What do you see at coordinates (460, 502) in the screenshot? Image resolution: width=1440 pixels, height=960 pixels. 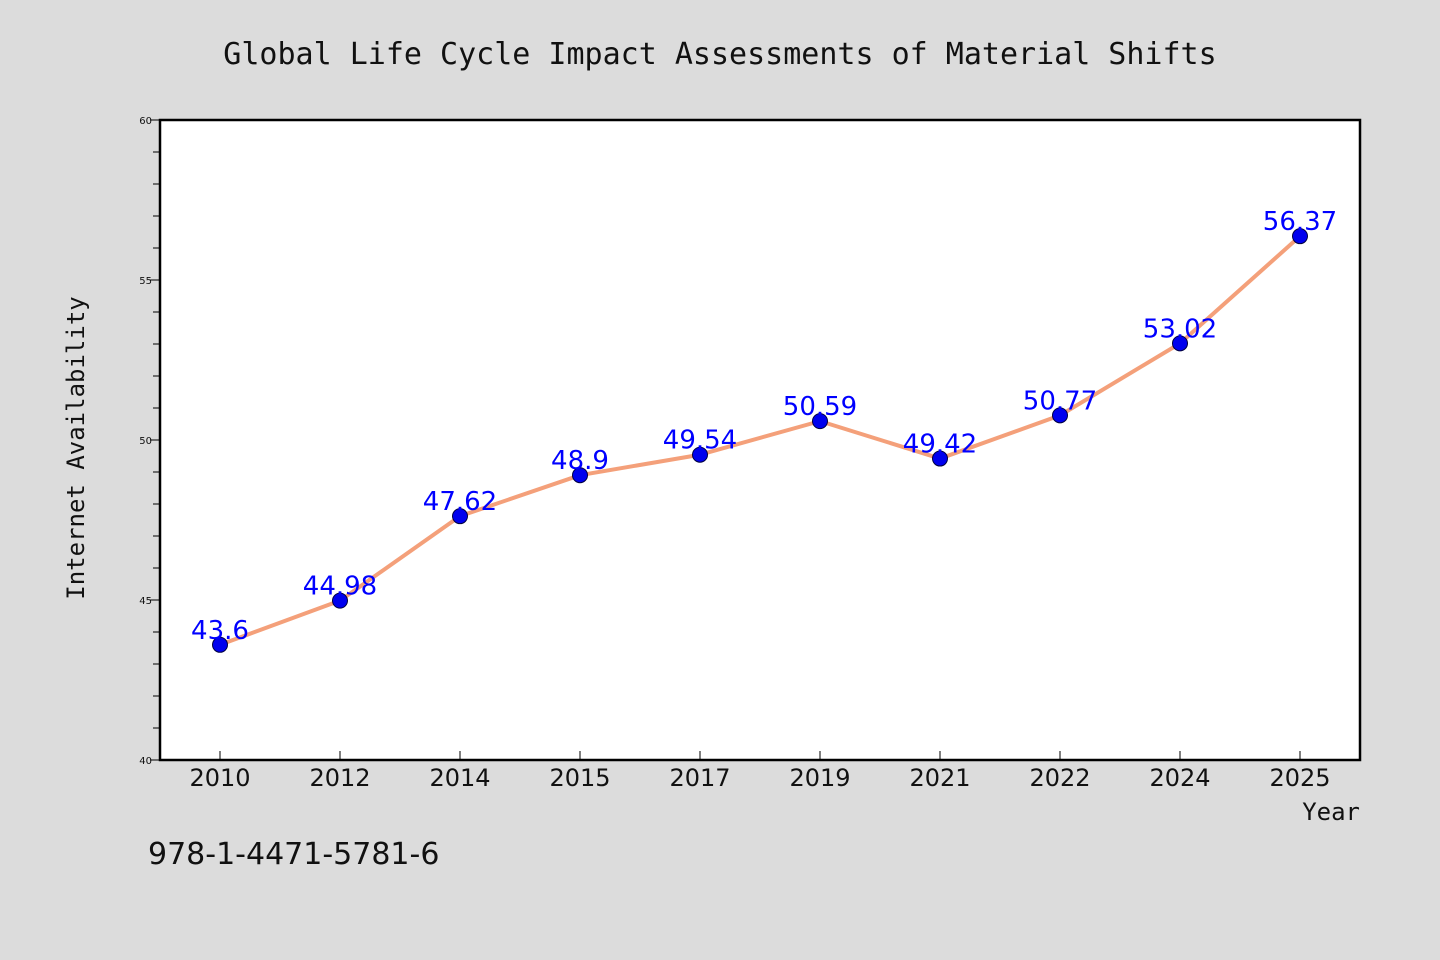 I see `data-label: 47.62` at bounding box center [460, 502].